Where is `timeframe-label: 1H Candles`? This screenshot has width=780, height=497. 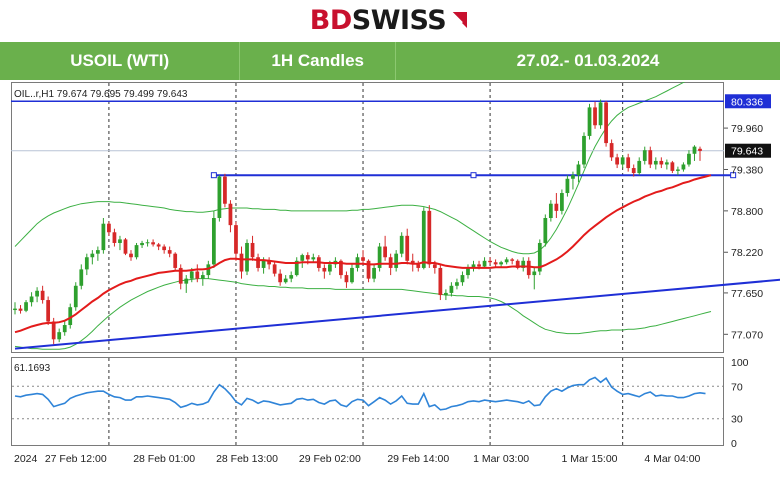
timeframe-label: 1H Candles is located at coordinates (318, 61).